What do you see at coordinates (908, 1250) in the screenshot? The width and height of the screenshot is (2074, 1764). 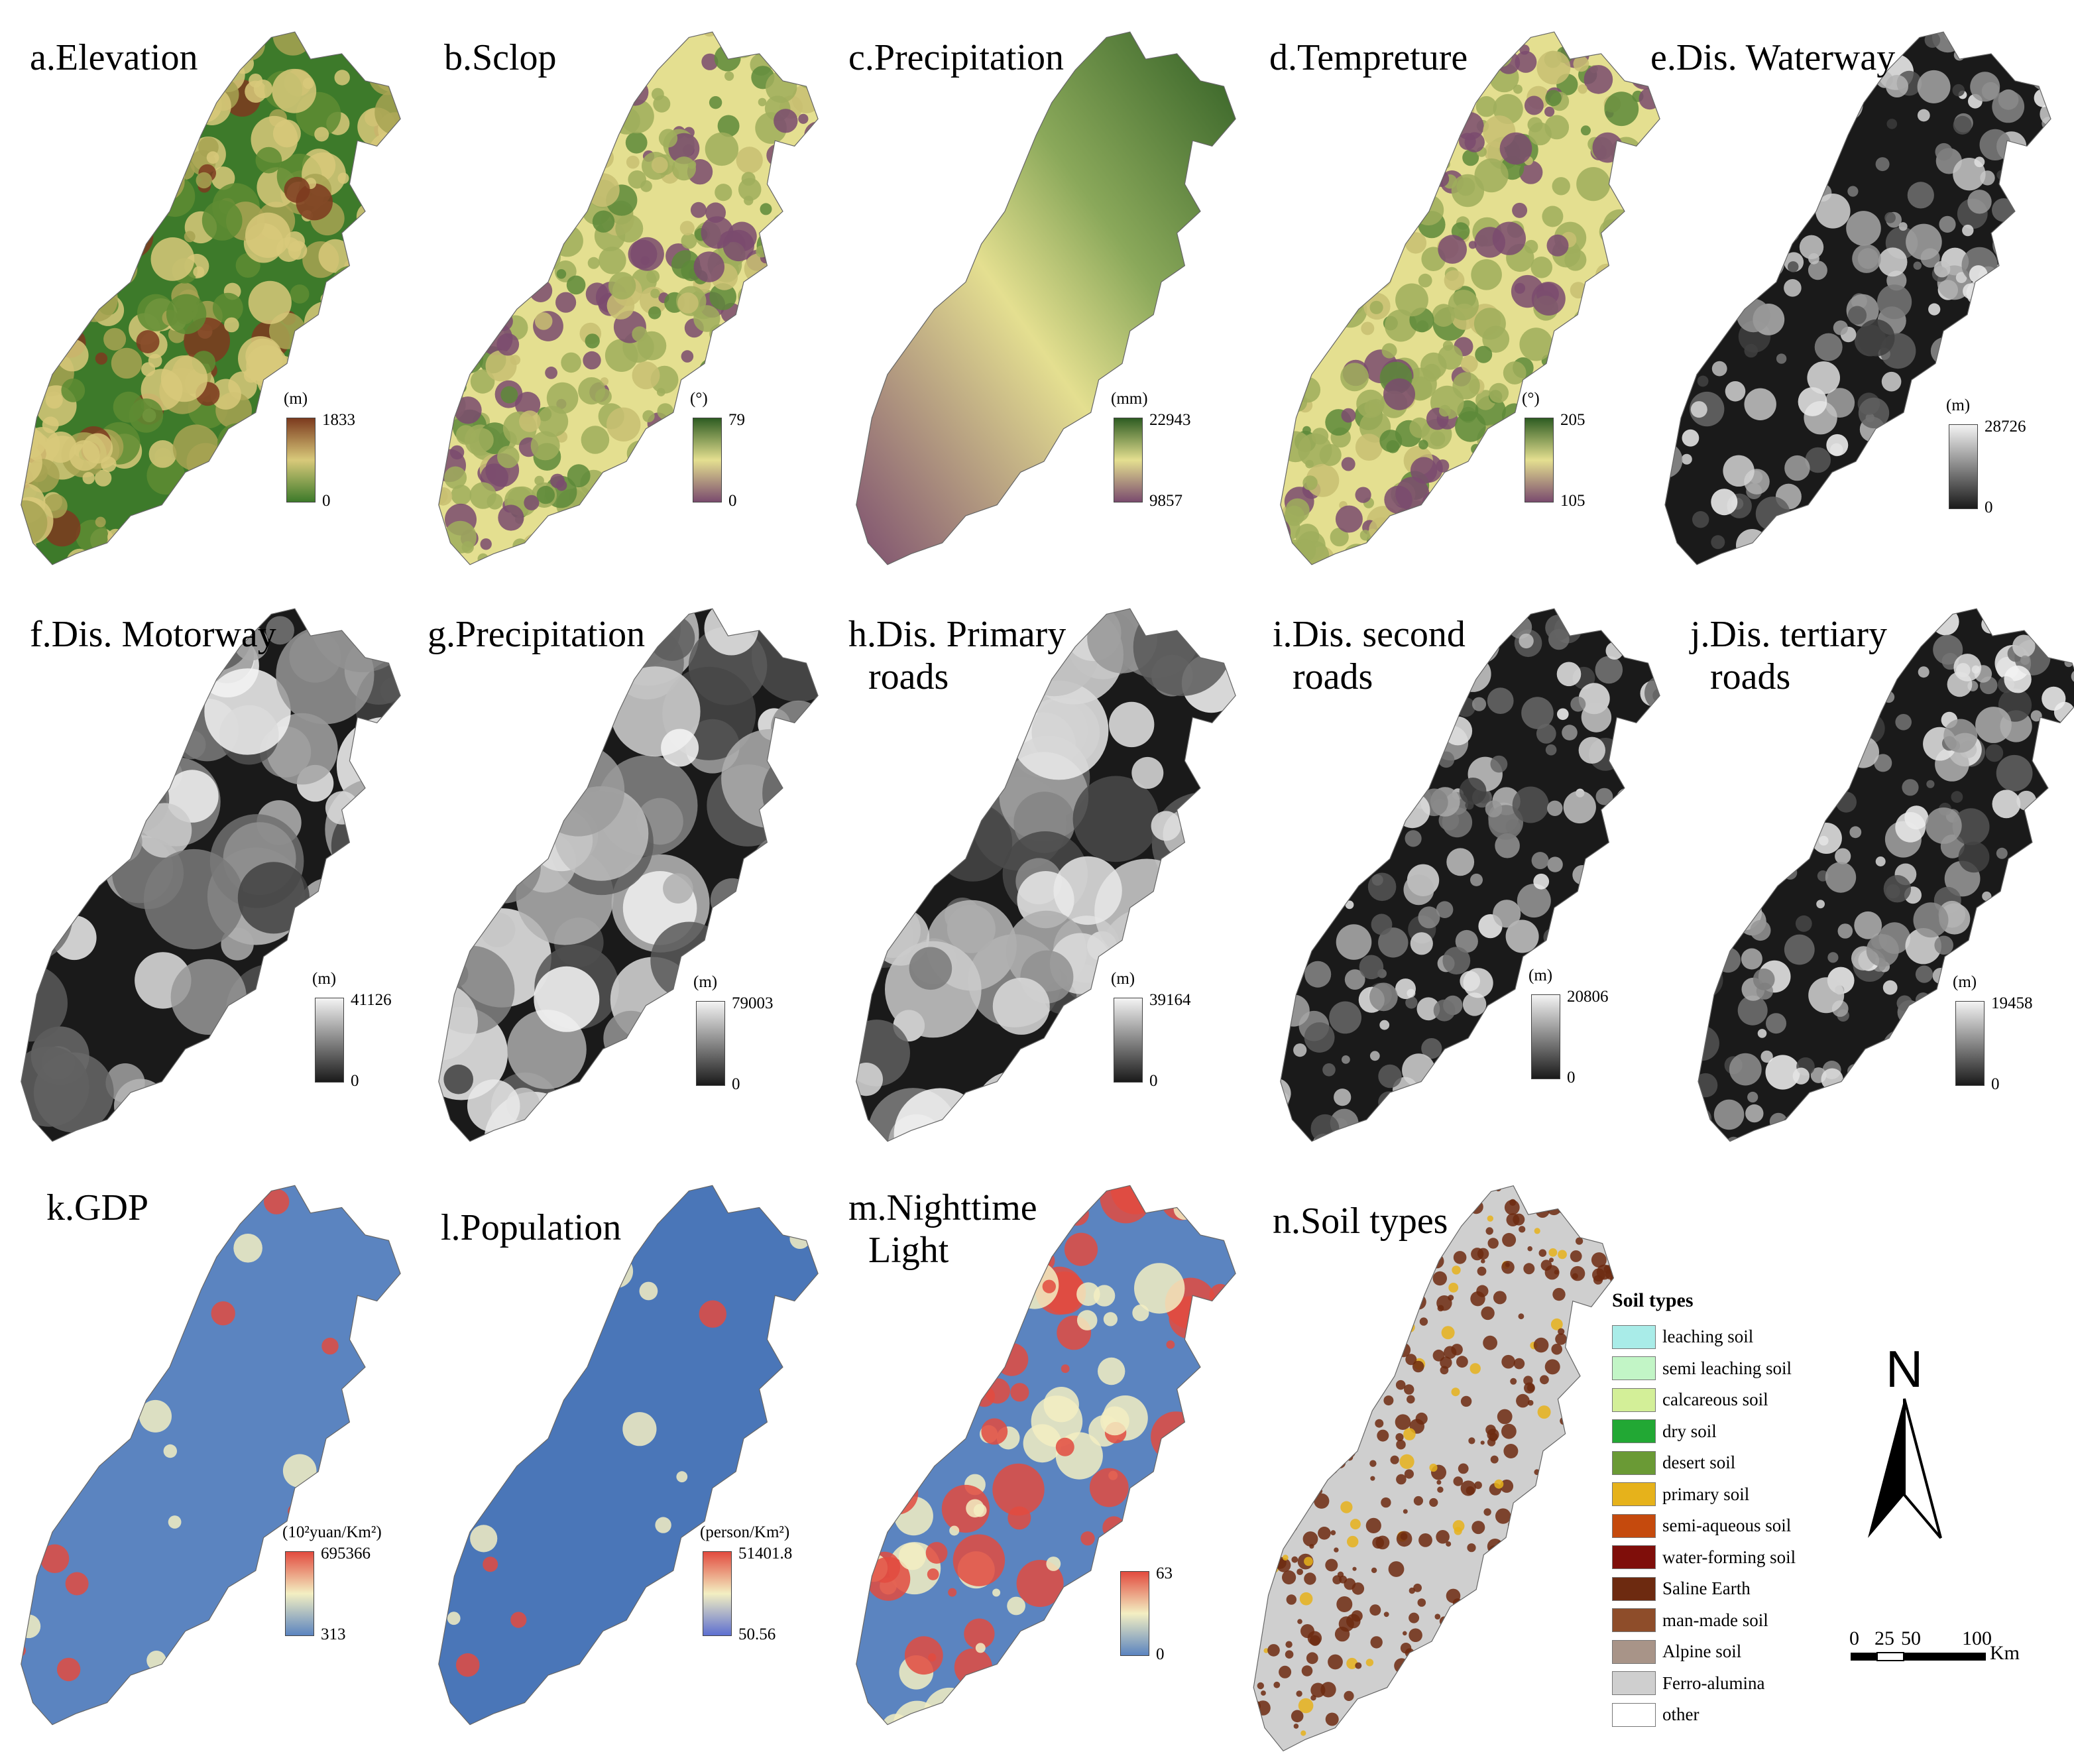 I see `panel-title-line2: Light` at bounding box center [908, 1250].